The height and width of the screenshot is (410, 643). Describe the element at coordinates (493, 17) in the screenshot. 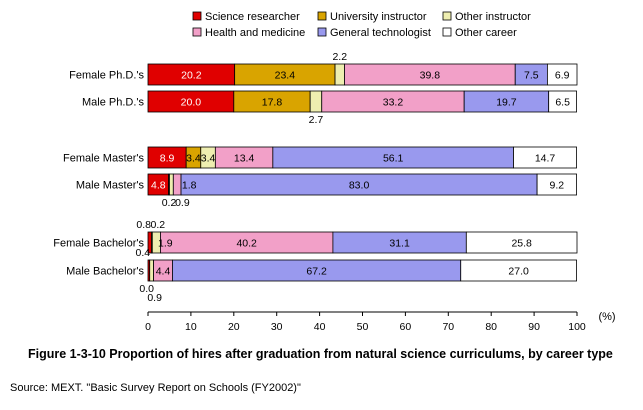

I see `legend-label-other-instructor: Other instructor` at that location.